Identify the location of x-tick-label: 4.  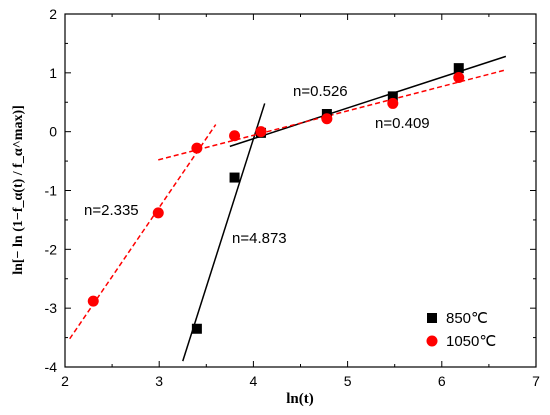
(254, 381).